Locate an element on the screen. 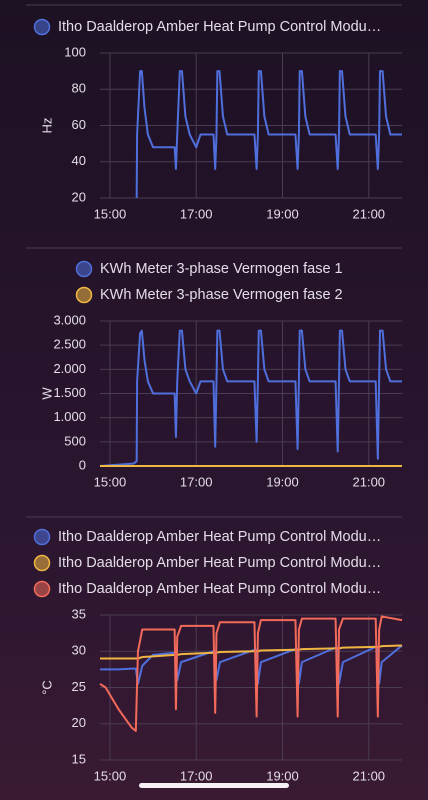 The height and width of the screenshot is (800, 428). y-tick-label: 500 is located at coordinates (75, 440).